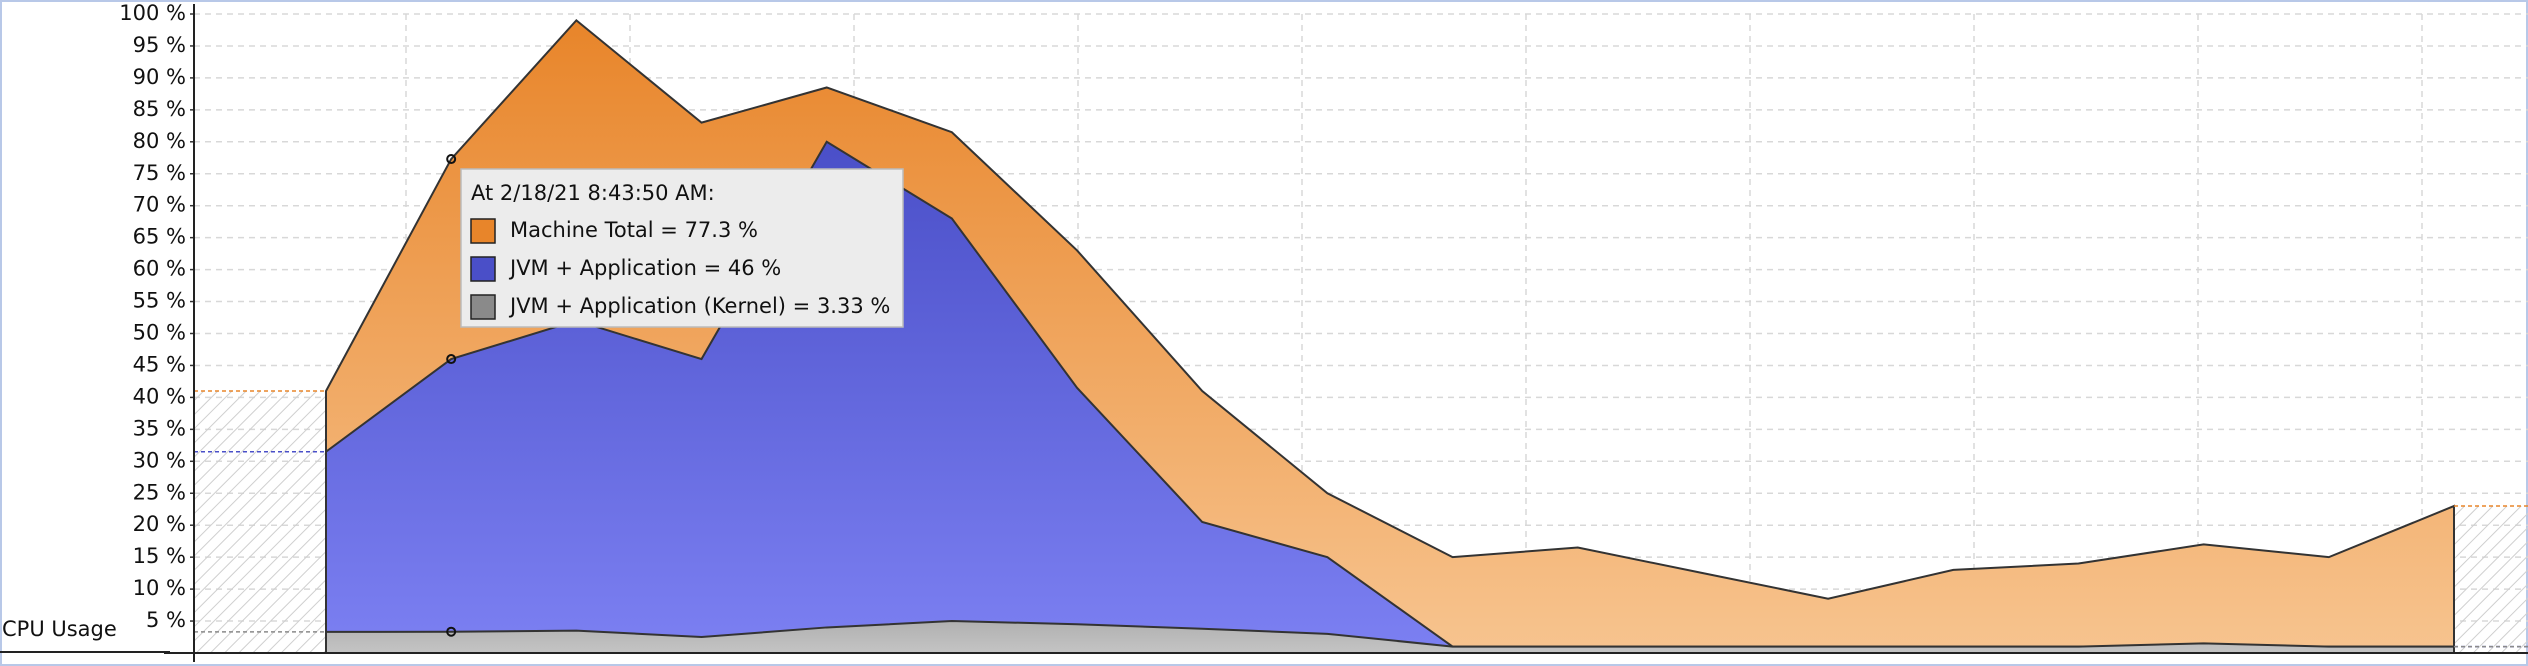  Describe the element at coordinates (159, 492) in the screenshot. I see `y-tick-label: 25 %` at that location.